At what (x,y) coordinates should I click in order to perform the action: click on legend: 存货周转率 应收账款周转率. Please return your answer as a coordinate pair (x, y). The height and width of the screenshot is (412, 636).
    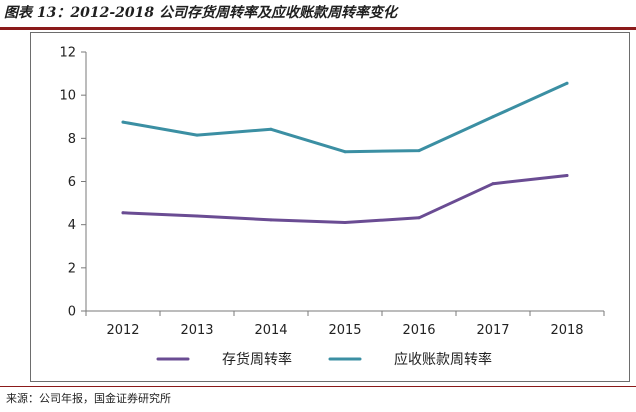
    Looking at the image, I should click on (324, 359).